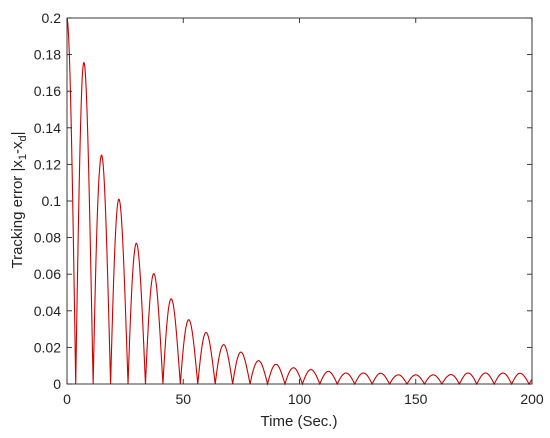 This screenshot has height=438, width=550. I want to click on y-axis-label: Tracking error |x1-xd|, so click(19, 199).